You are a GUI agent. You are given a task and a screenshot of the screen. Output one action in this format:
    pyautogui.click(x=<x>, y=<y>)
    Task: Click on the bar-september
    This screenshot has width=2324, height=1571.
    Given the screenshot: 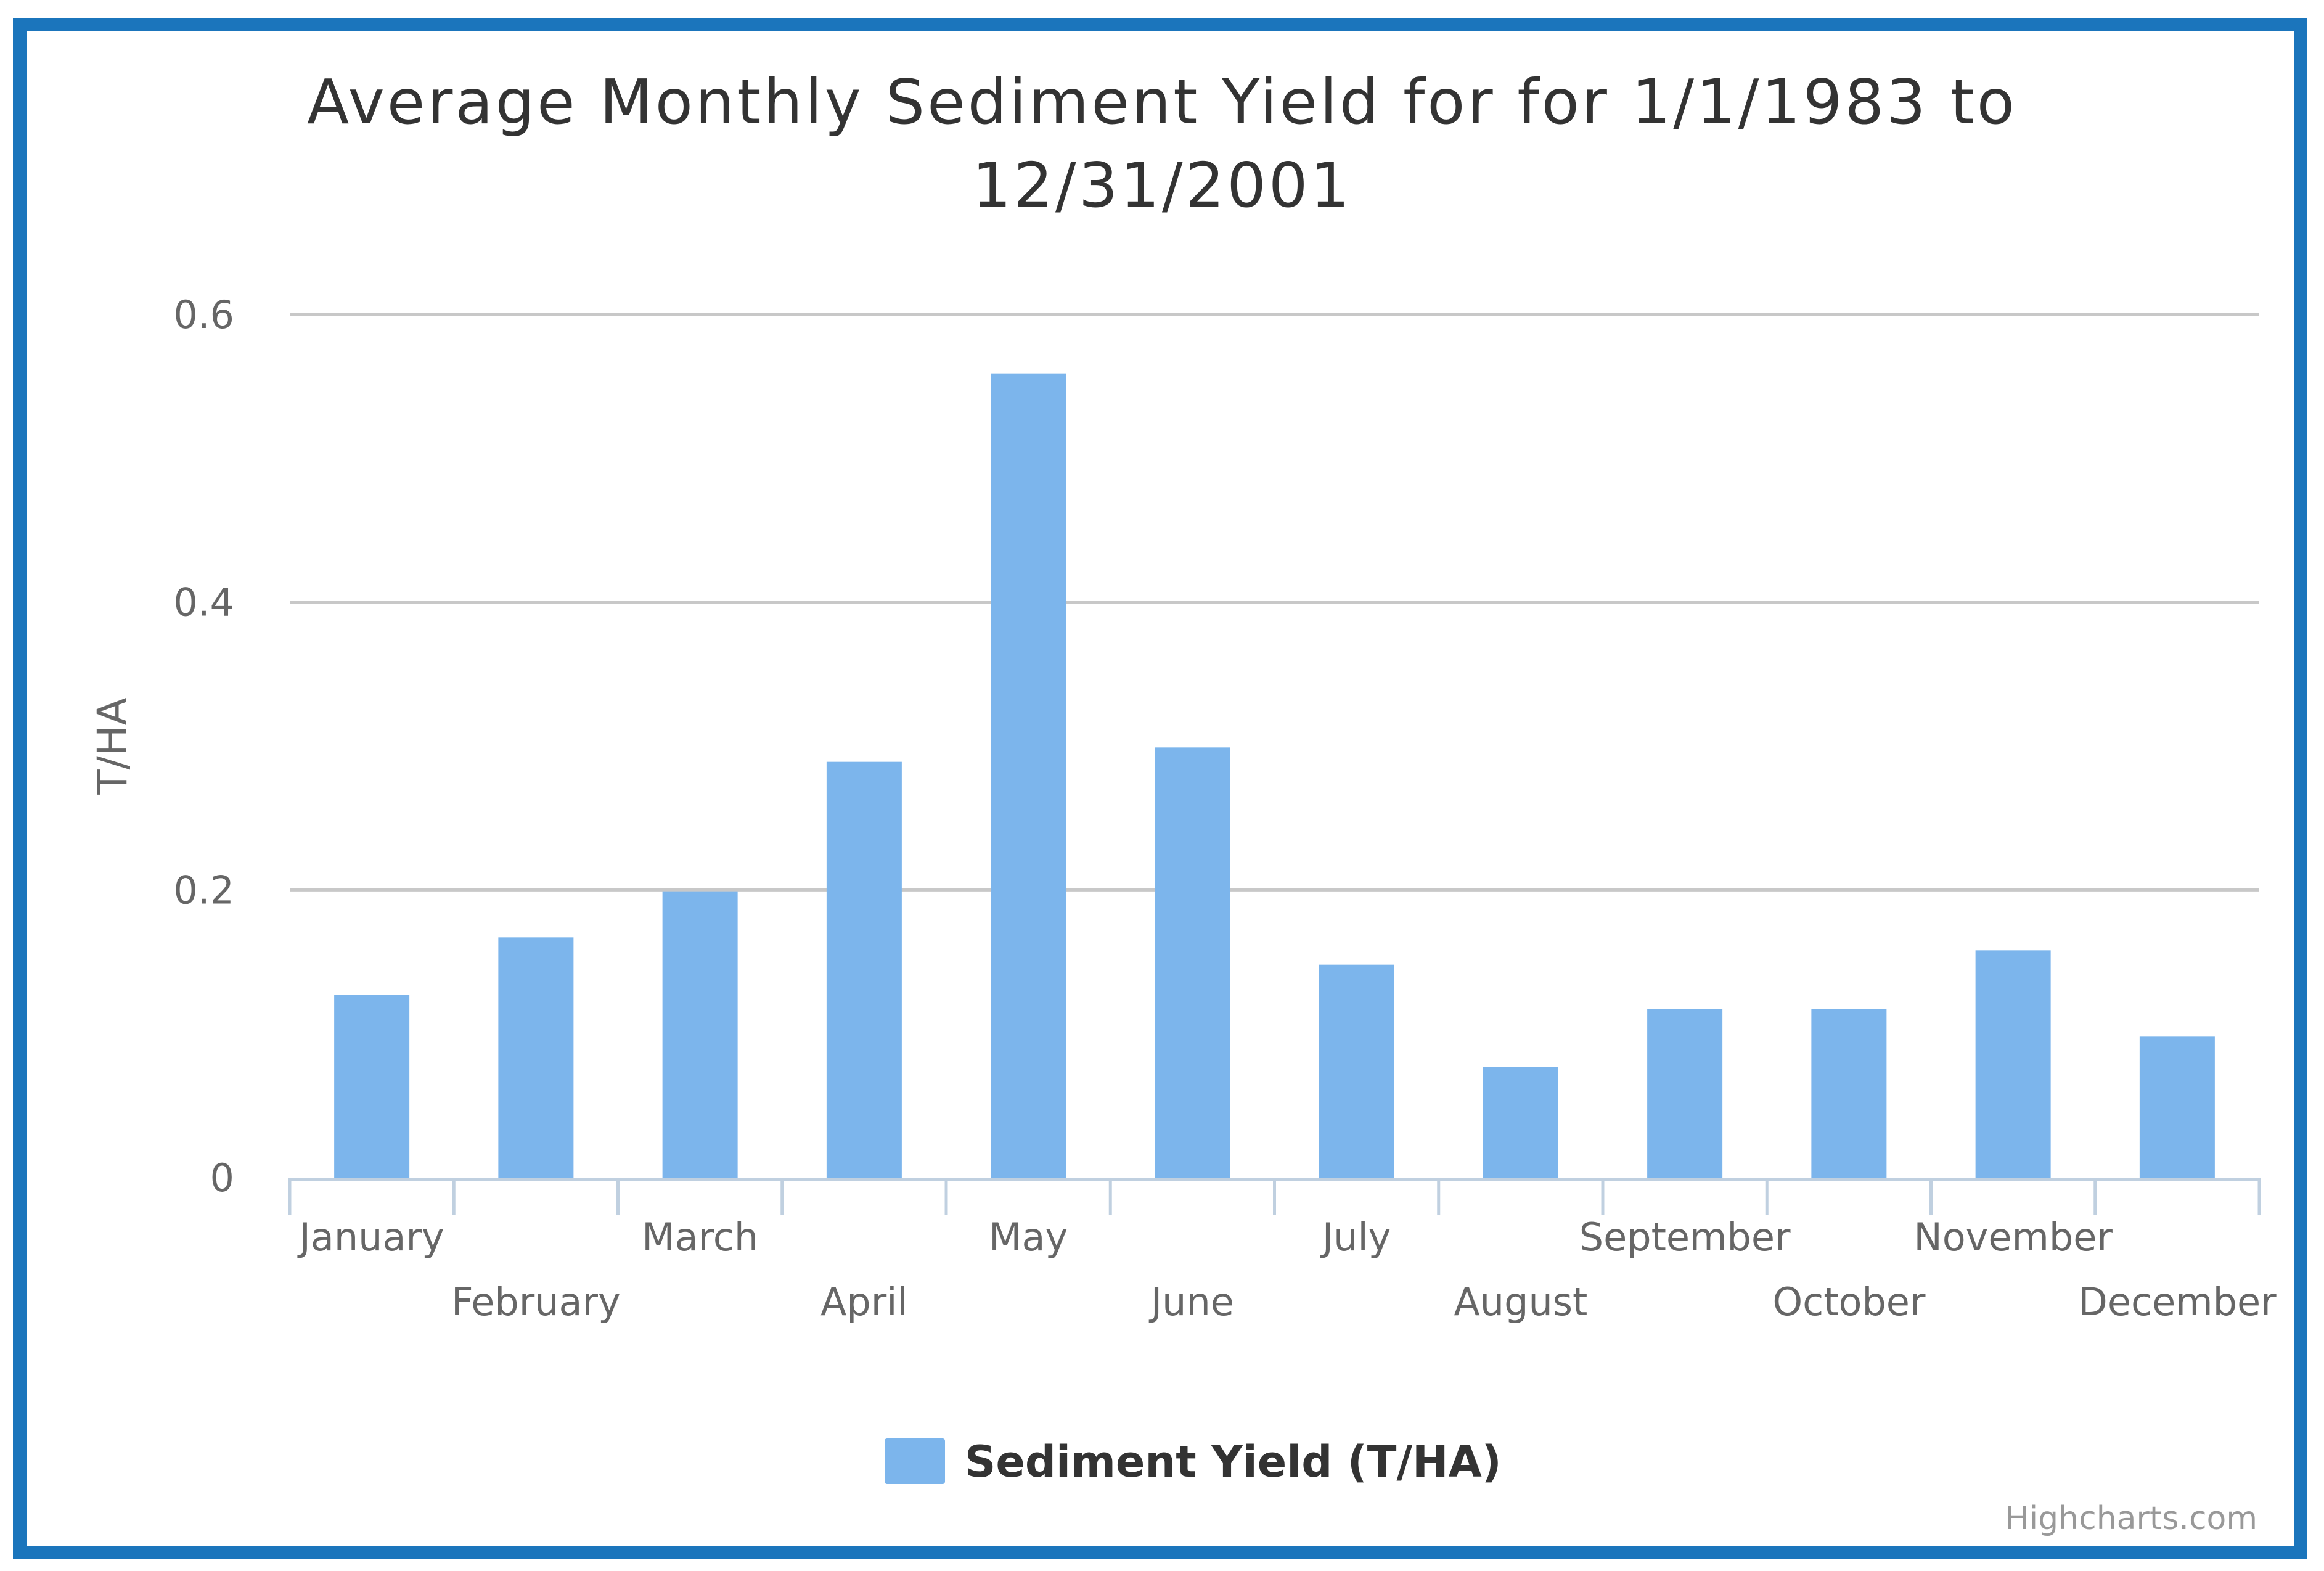 What is the action you would take?
    pyautogui.click(x=1685, y=1094)
    